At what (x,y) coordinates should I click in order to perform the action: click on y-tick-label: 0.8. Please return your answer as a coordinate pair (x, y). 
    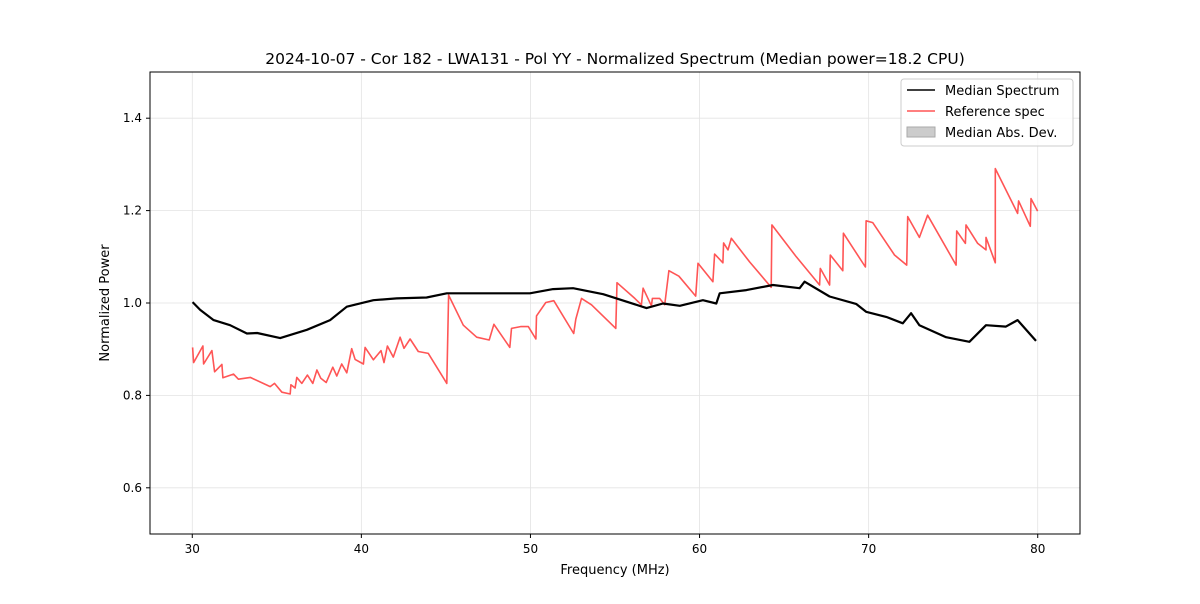
    Looking at the image, I should click on (132, 395).